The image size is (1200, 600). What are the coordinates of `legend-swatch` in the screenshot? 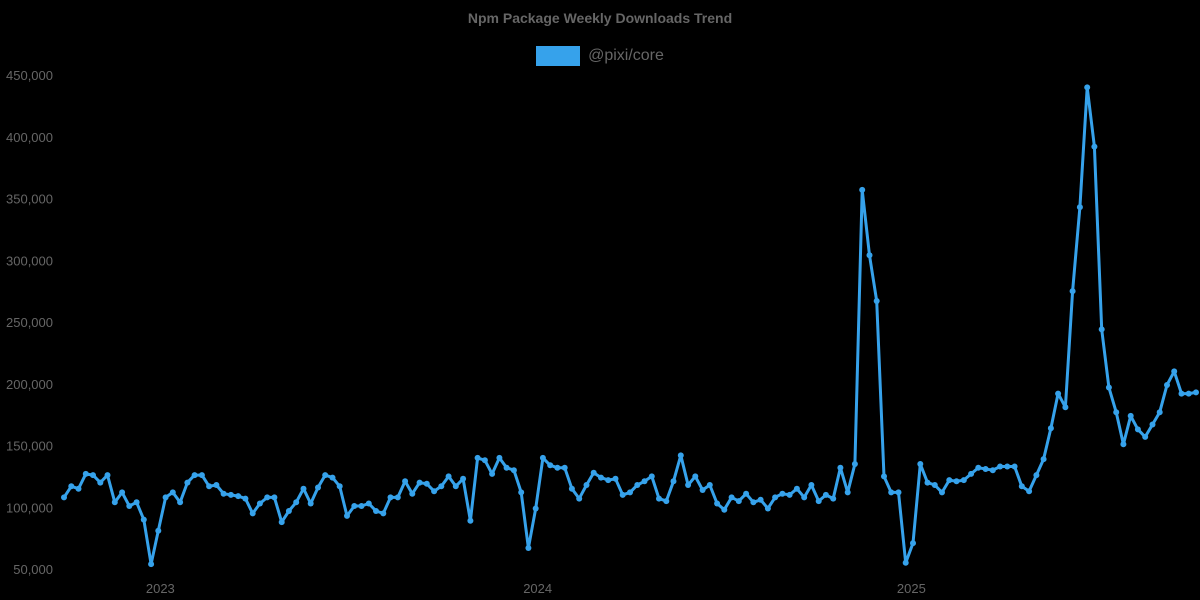 It's located at (558, 56).